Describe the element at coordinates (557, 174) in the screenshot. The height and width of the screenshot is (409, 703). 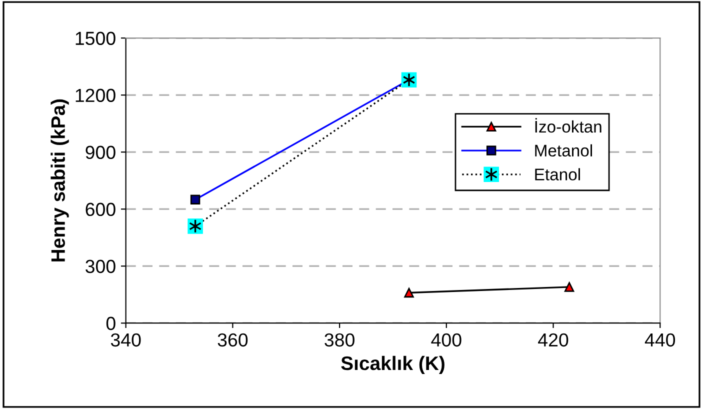
I see `legend-label: Etanol` at that location.